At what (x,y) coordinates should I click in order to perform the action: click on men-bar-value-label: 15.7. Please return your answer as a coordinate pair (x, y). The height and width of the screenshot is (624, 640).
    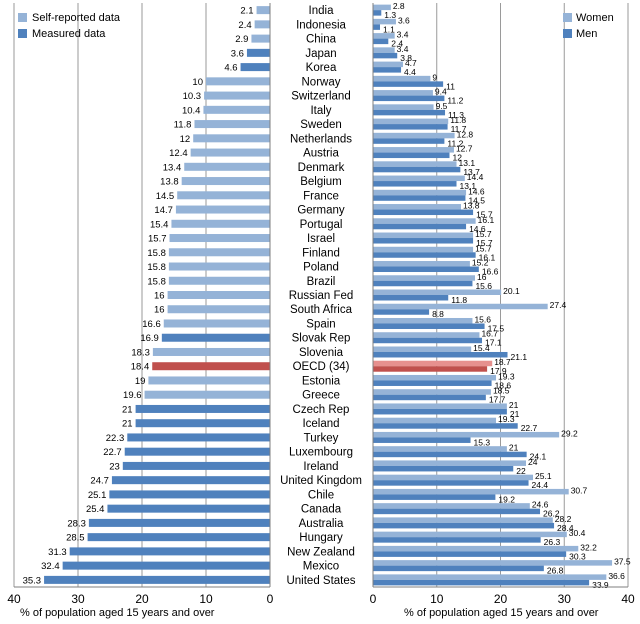
    Looking at the image, I should click on (484, 243).